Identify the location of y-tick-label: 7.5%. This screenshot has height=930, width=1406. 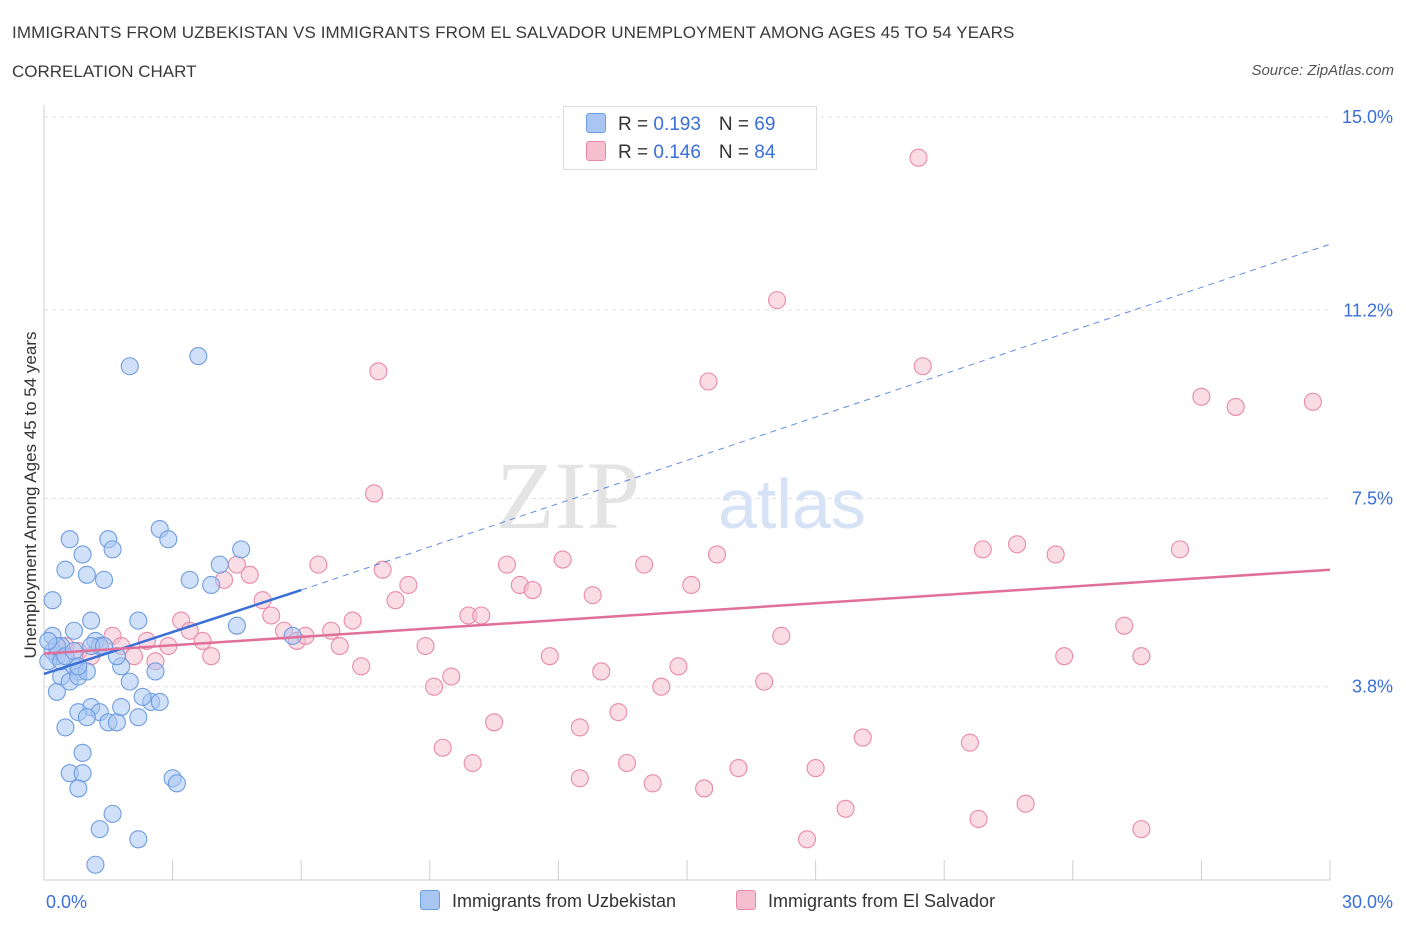
(1372, 499).